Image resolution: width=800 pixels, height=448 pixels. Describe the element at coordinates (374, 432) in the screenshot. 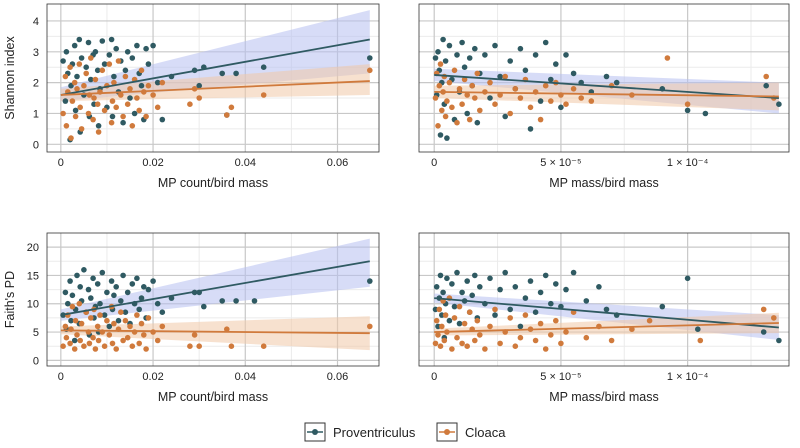

I see `legend-label-proventriculus: Proventriculus` at that location.